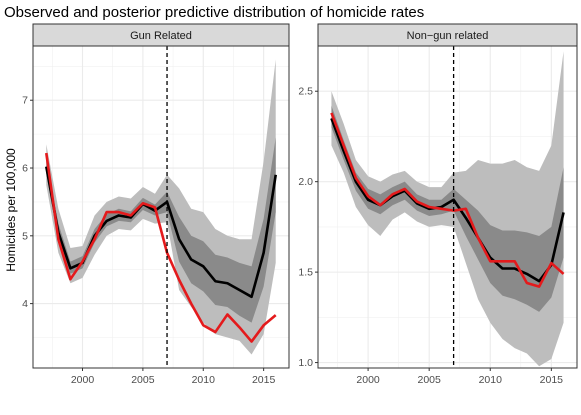 The width and height of the screenshot is (581, 415). Describe the element at coordinates (448, 36) in the screenshot. I see `facet-strip-label: Non−gun related` at that location.